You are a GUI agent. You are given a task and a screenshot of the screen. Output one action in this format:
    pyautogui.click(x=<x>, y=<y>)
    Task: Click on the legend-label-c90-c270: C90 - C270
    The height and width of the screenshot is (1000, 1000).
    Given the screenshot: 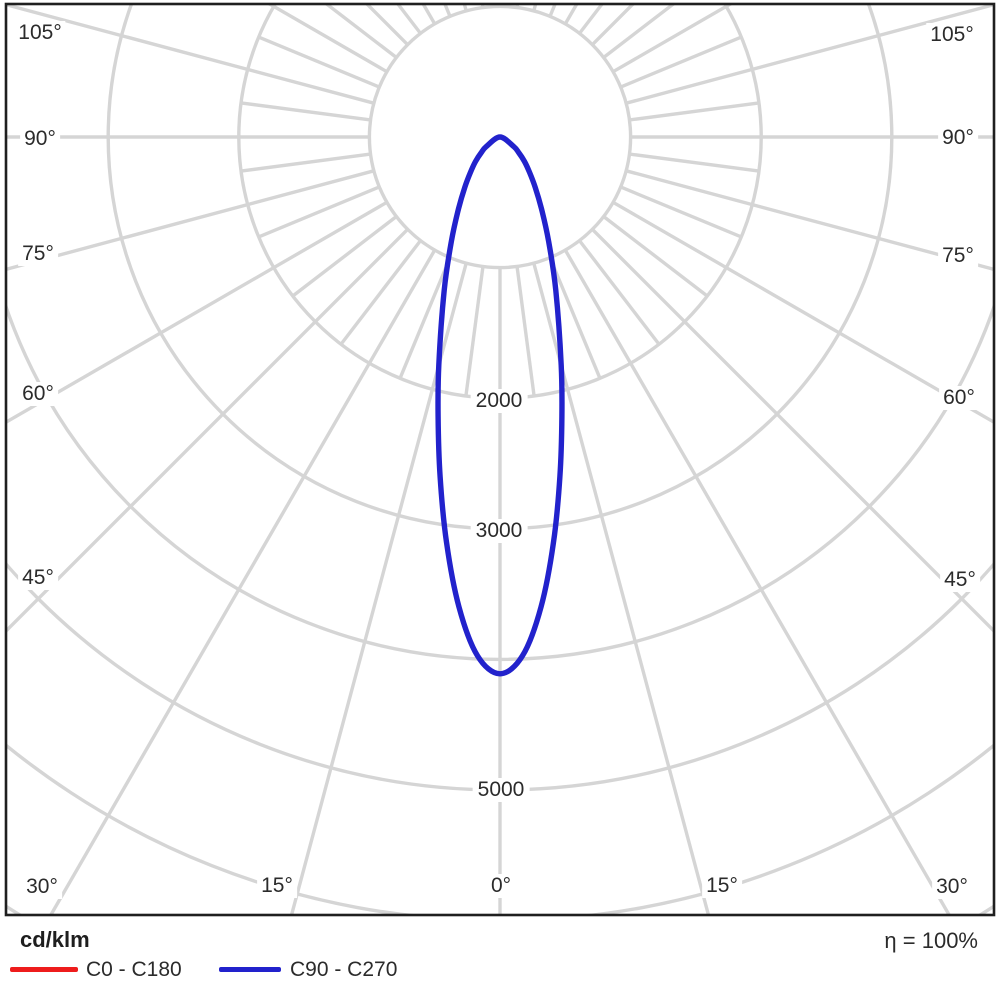 What is the action you would take?
    pyautogui.click(x=344, y=969)
    